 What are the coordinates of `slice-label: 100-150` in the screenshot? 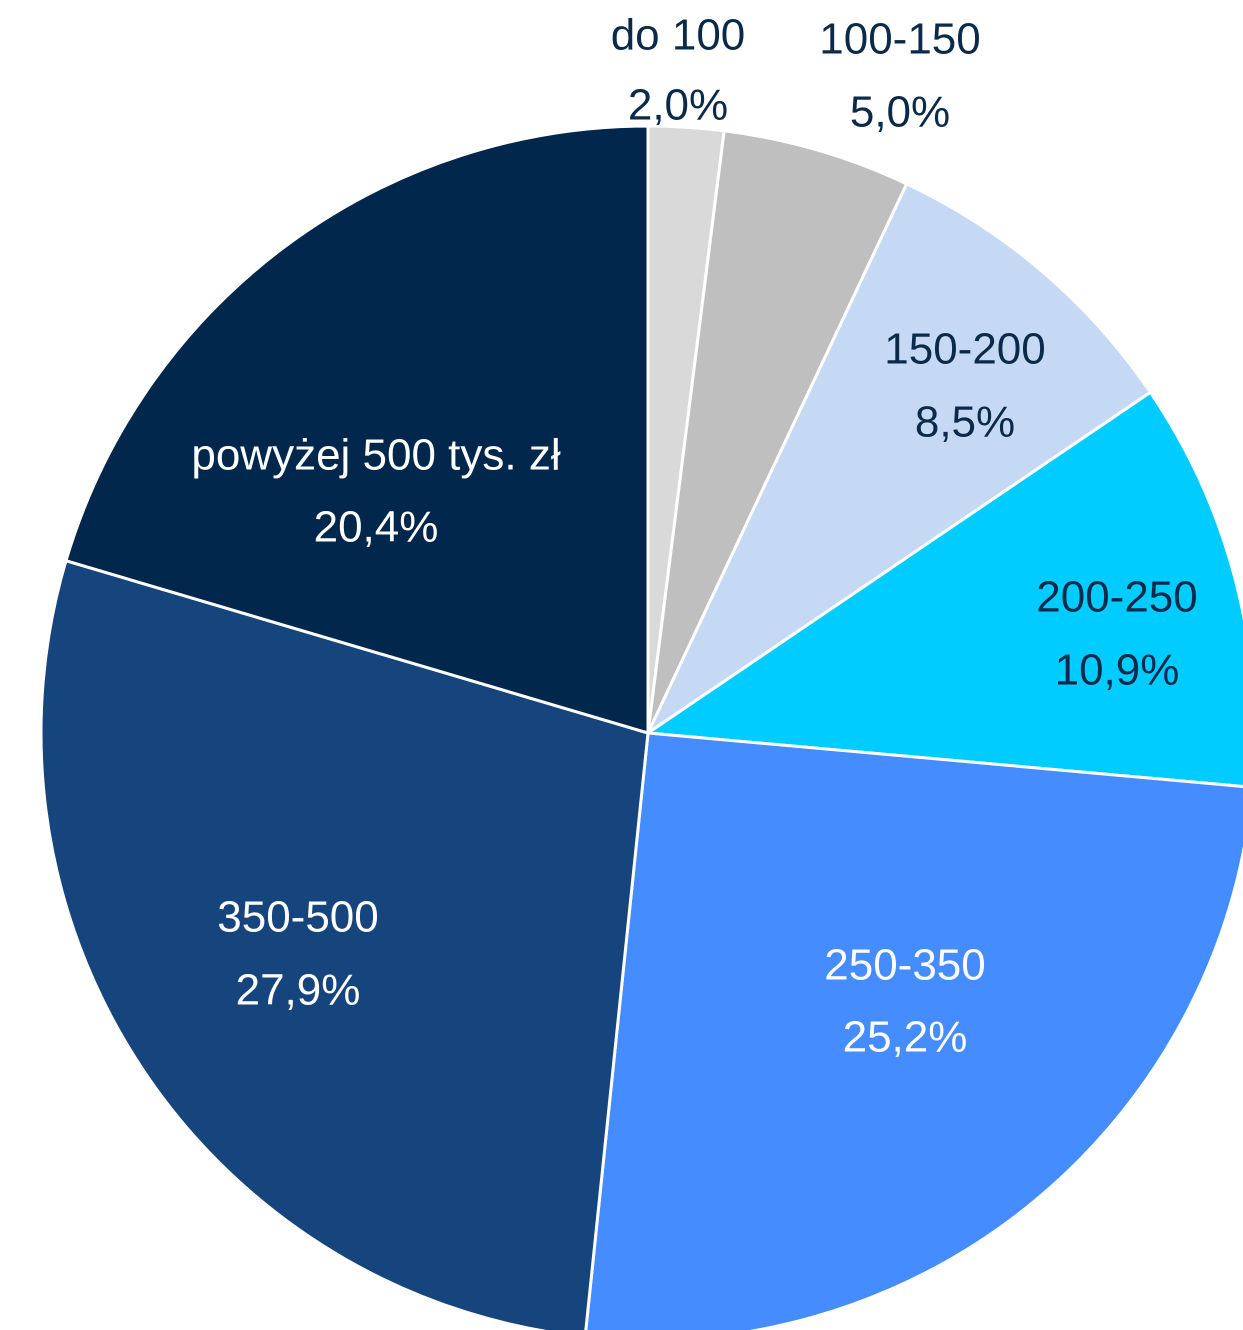 It's located at (899, 39).